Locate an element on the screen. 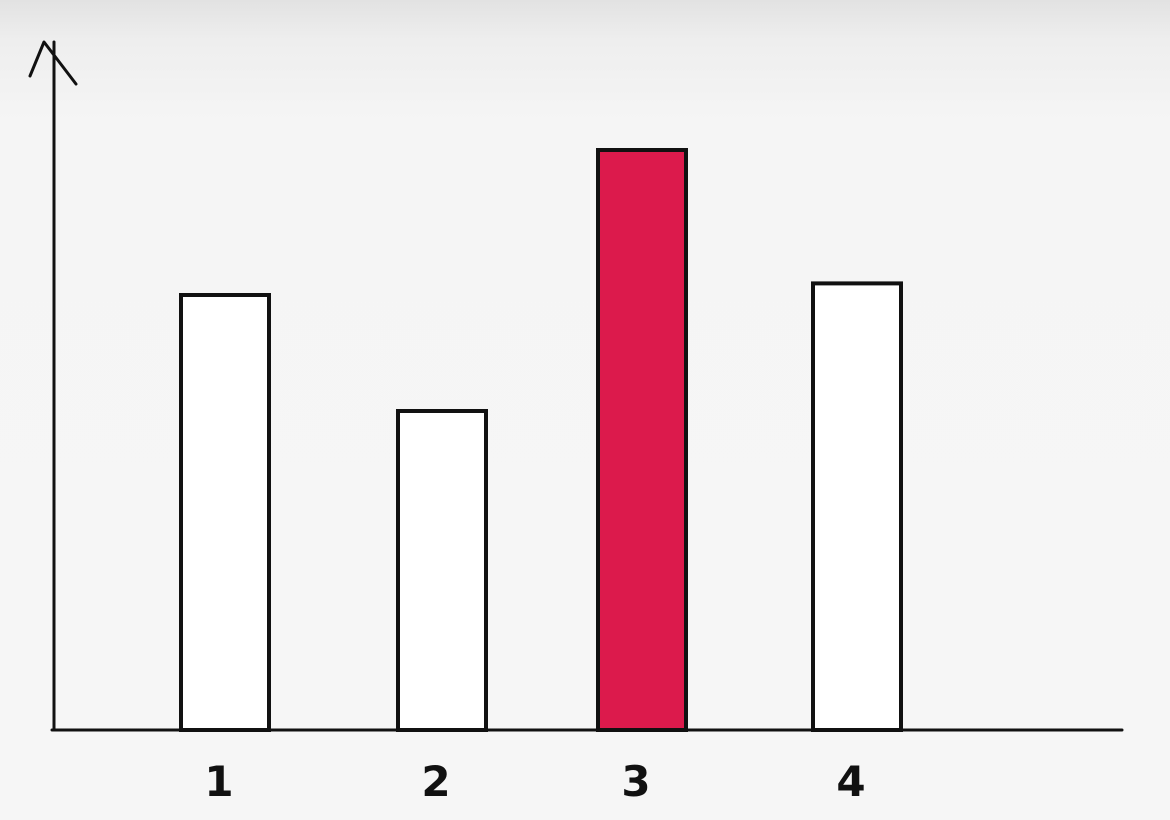 Image resolution: width=1170 pixels, height=820 pixels. x-tick-label-3: 3 is located at coordinates (635, 781).